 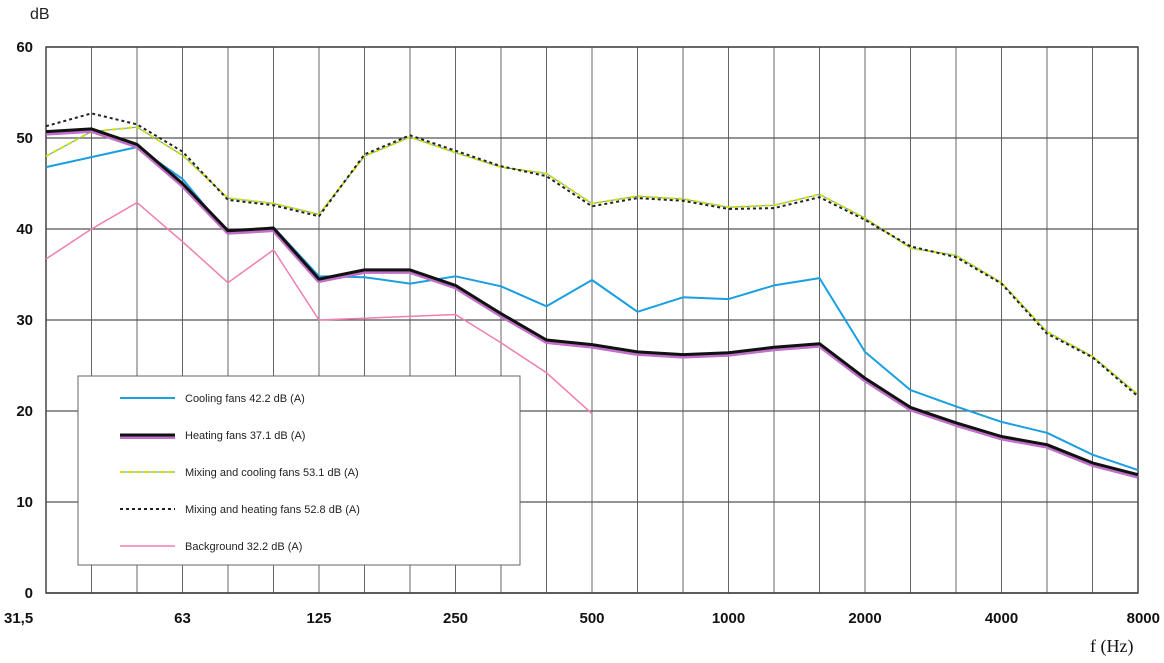 What do you see at coordinates (18, 618) in the screenshot?
I see `x-tick-label: 31,5` at bounding box center [18, 618].